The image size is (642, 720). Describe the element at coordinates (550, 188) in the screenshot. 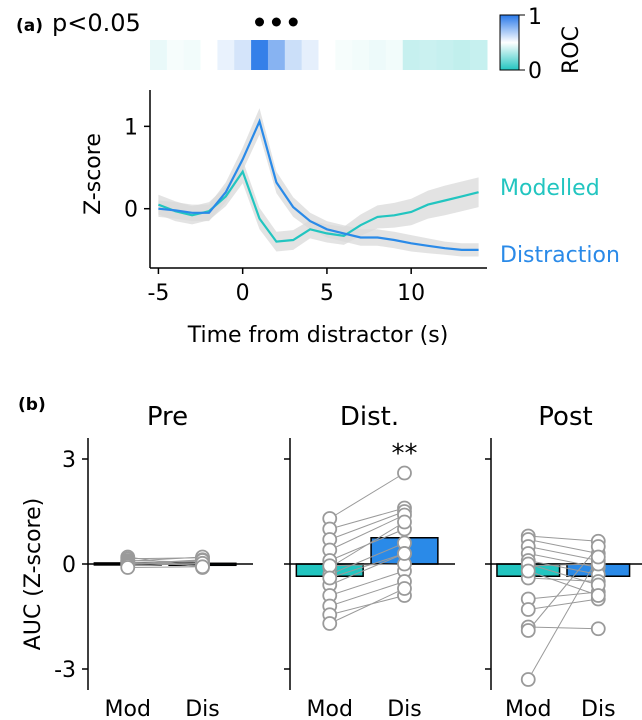

I see `series-label-modelled: Modelled` at that location.